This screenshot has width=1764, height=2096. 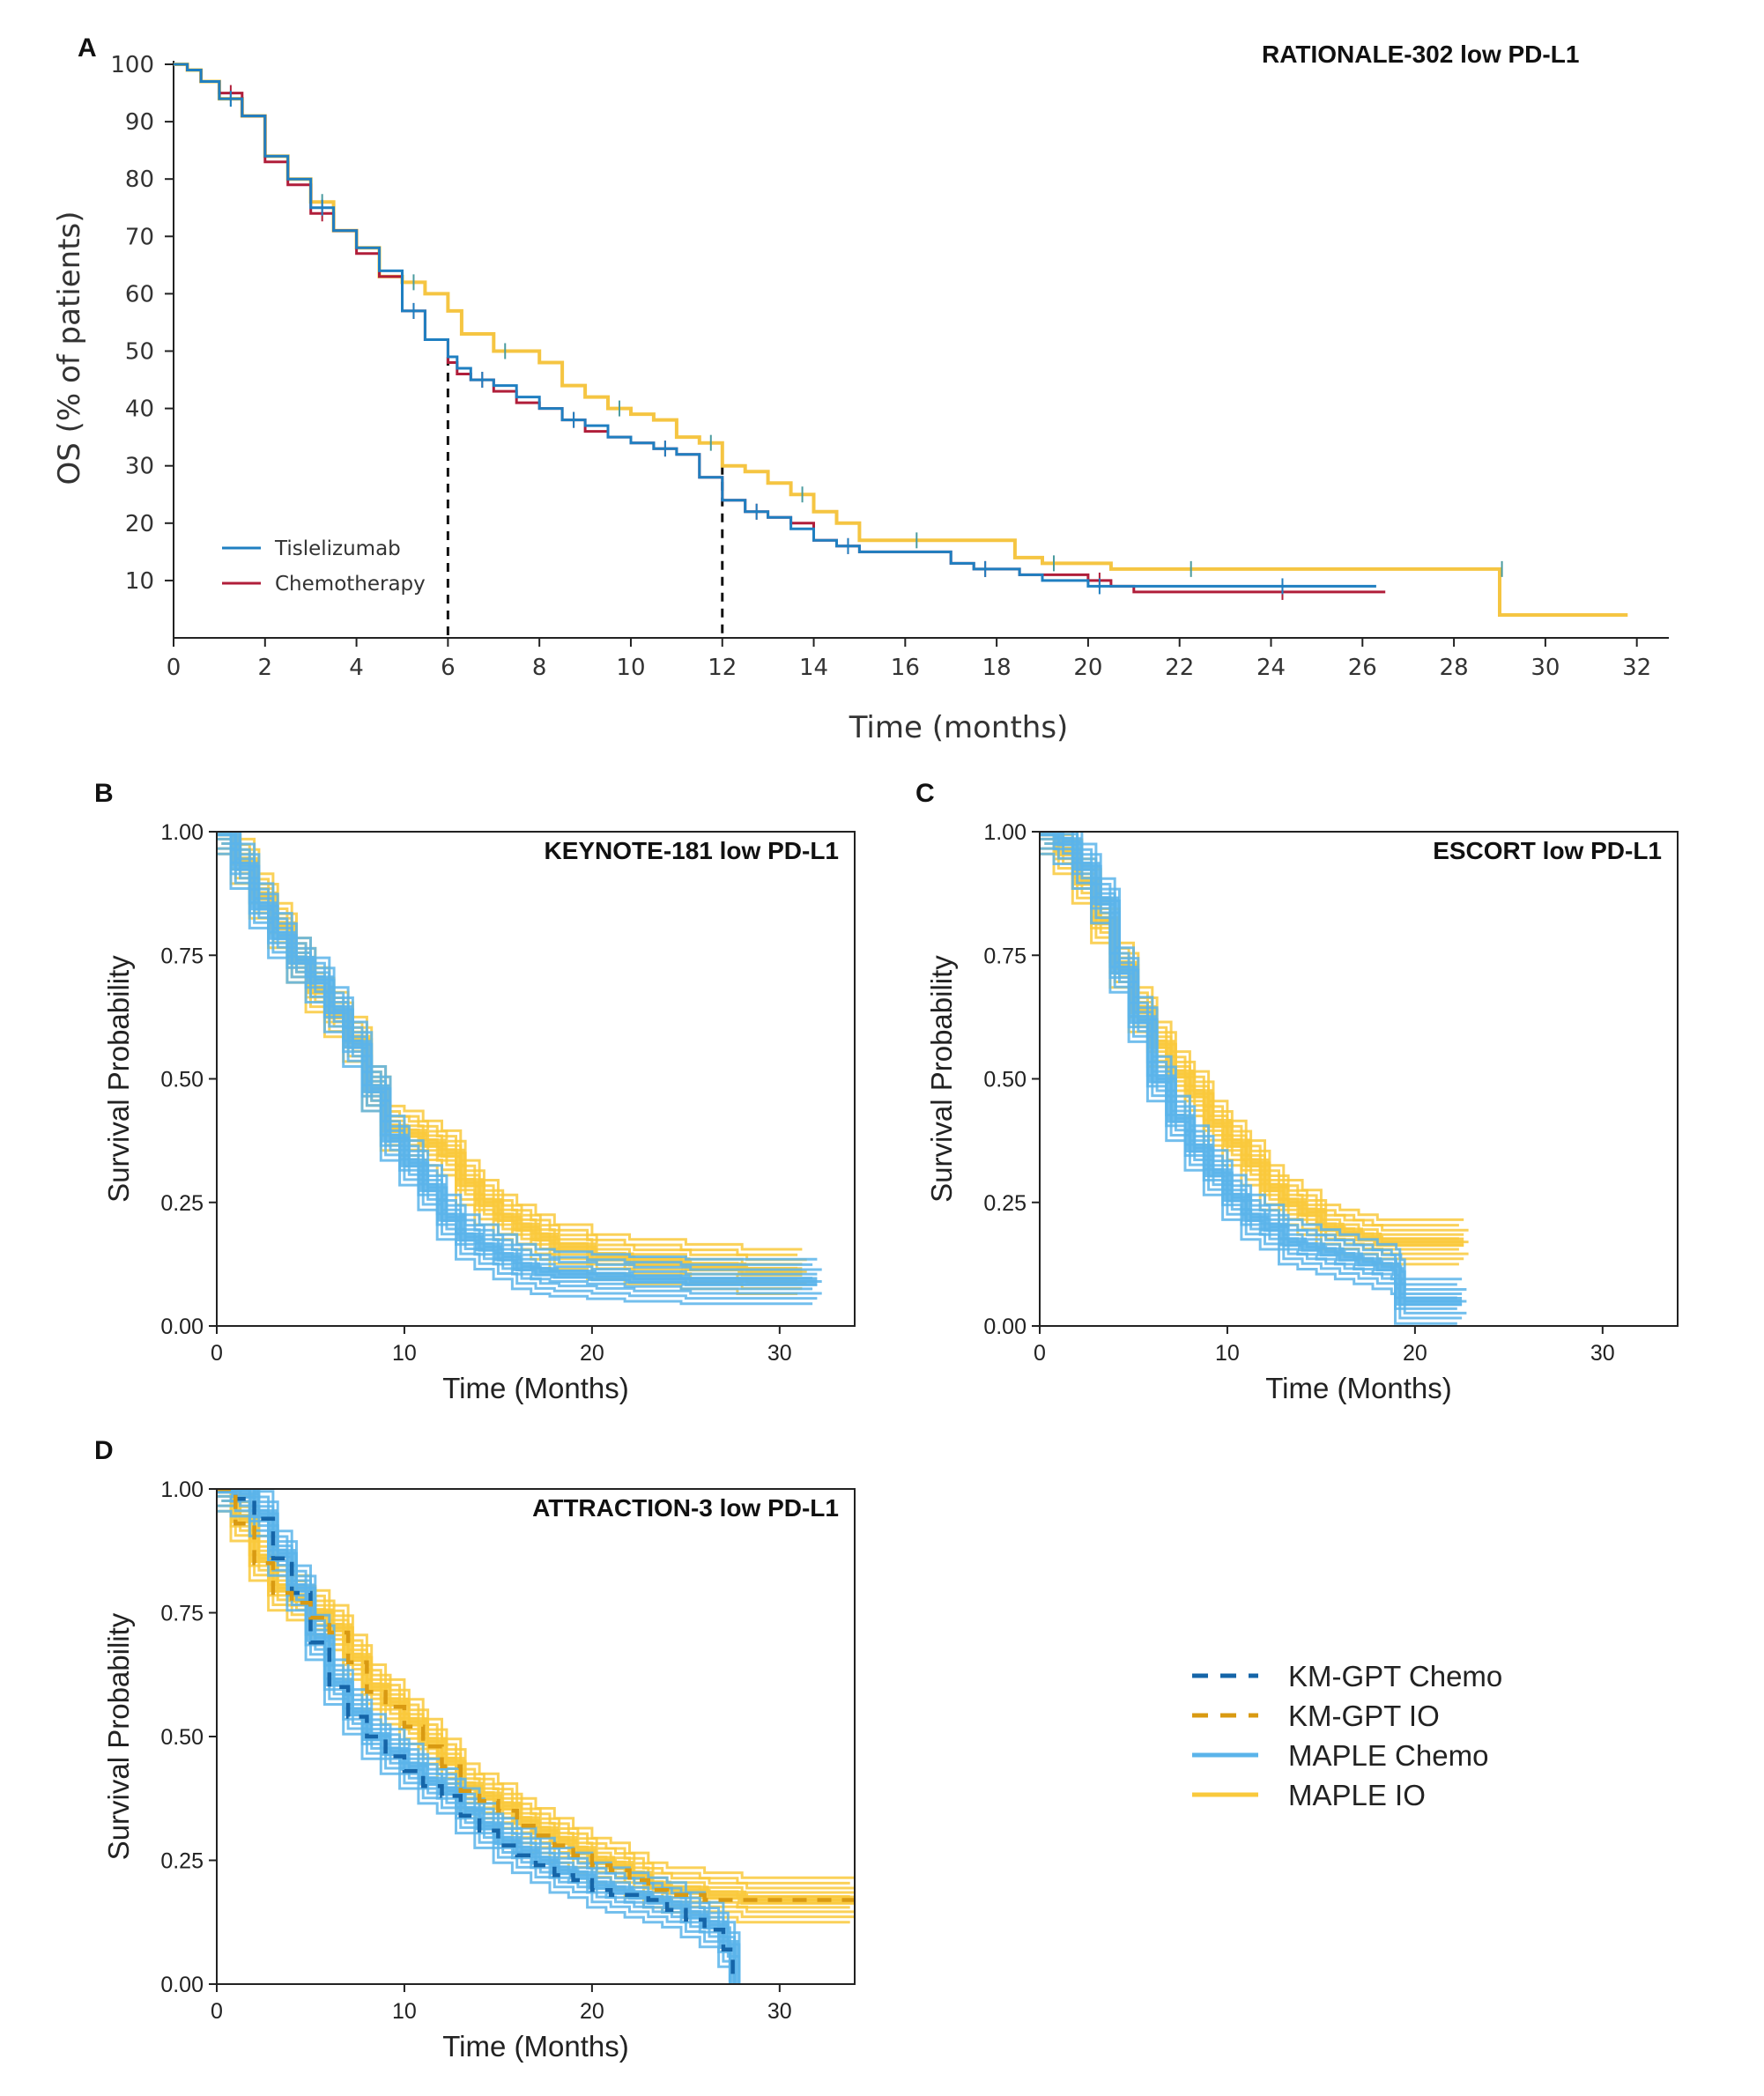 What do you see at coordinates (182, 1614) in the screenshot?
I see `panel-d-ytick-label: 0.75` at bounding box center [182, 1614].